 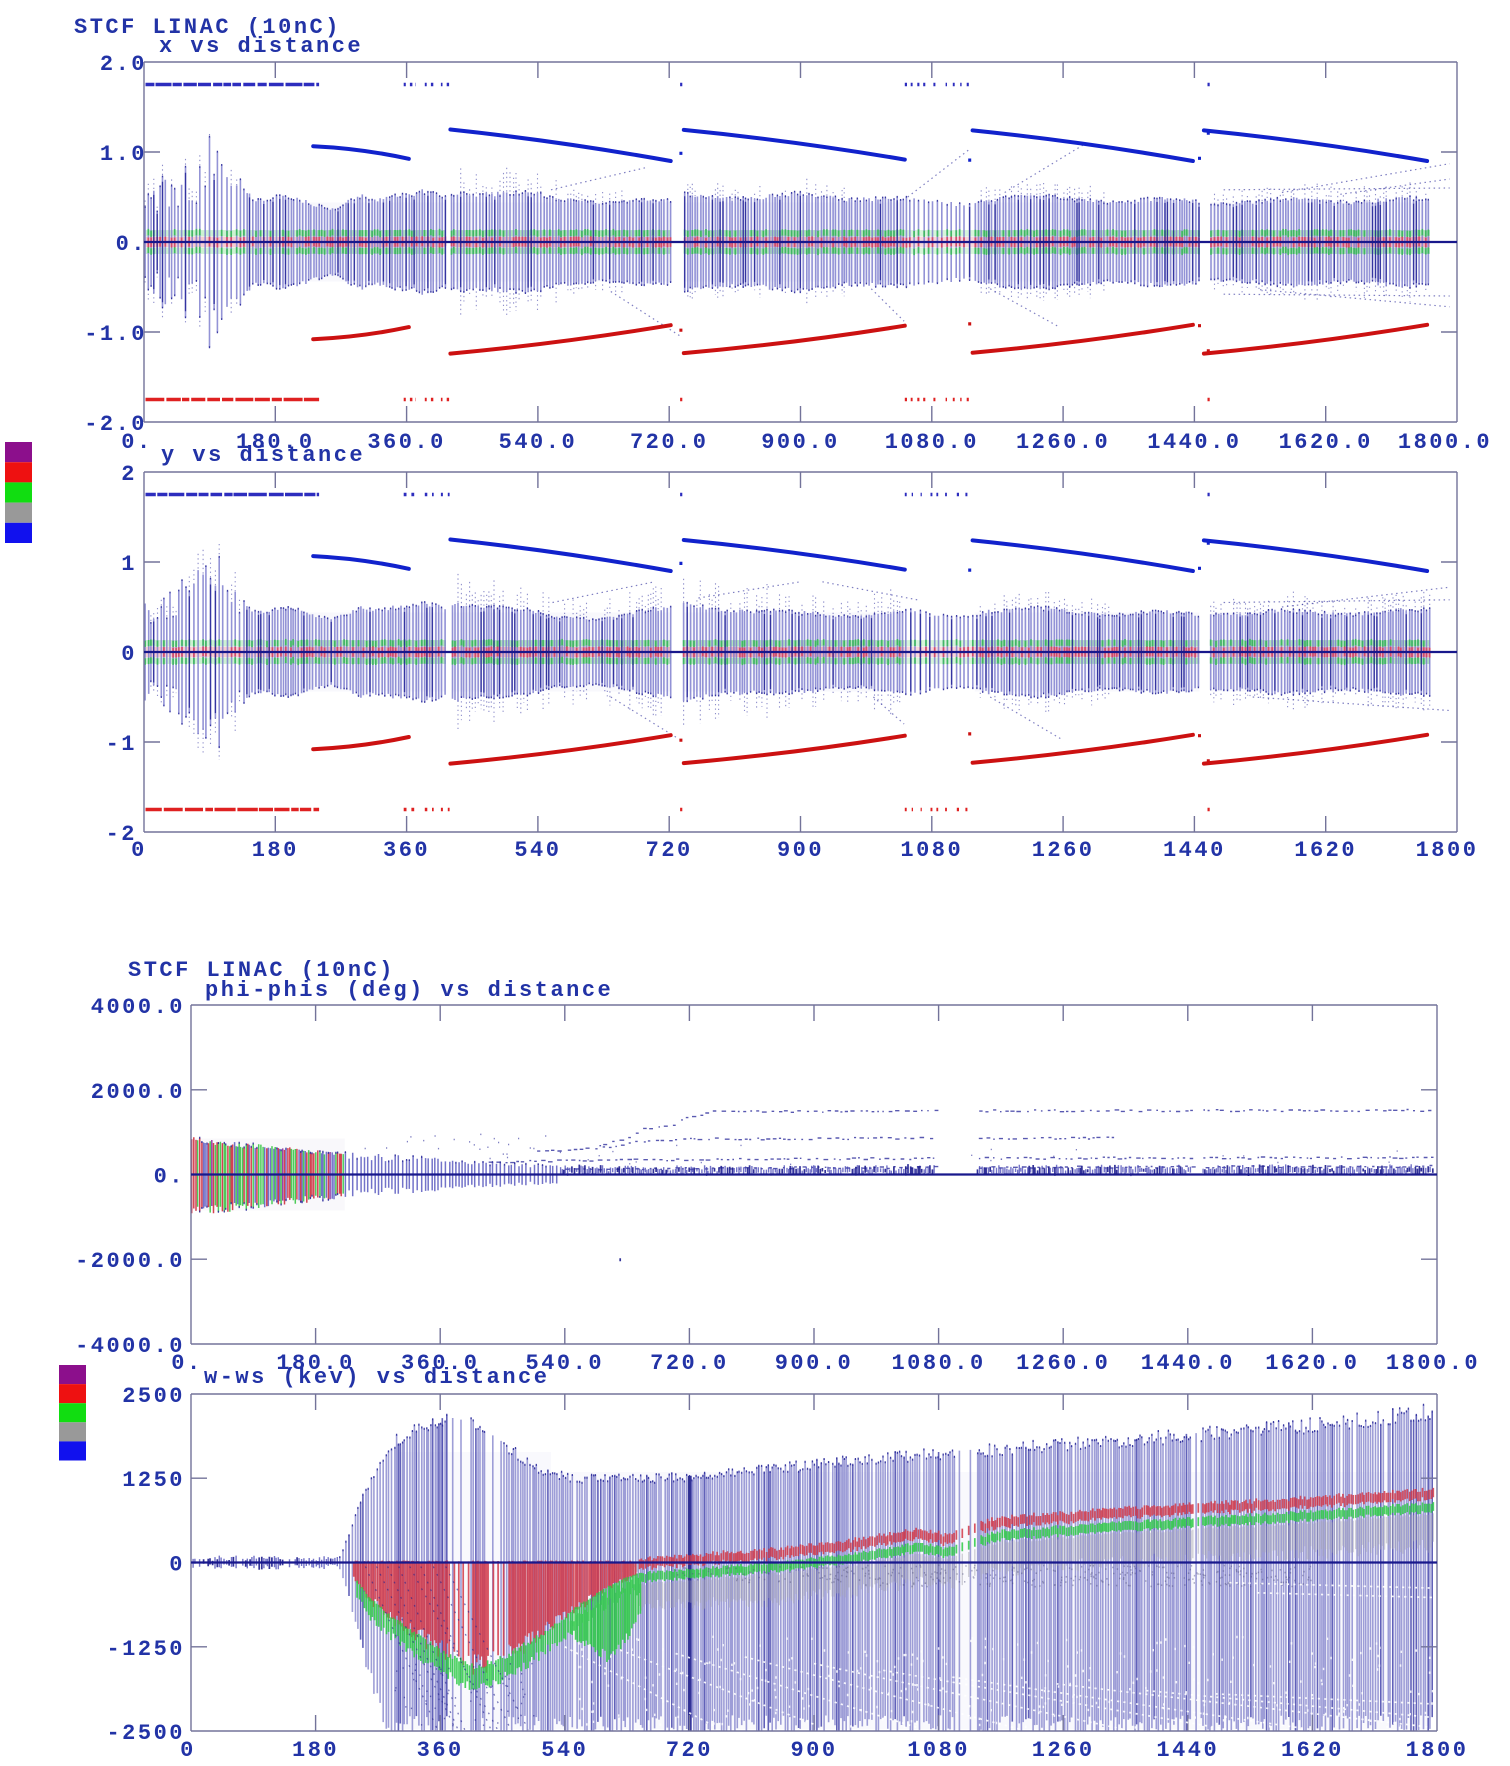 What do you see at coordinates (123, 154) in the screenshot?
I see `svg-text: 1.0` at bounding box center [123, 154].